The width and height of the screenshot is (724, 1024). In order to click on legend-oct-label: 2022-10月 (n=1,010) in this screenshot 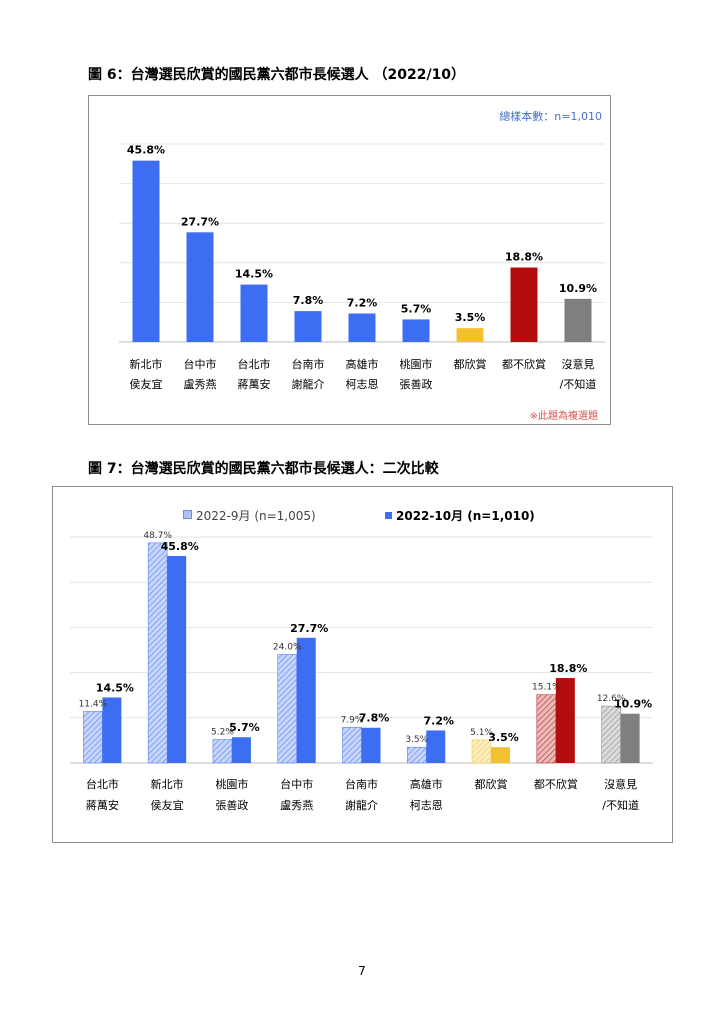, I will do `click(465, 516)`.